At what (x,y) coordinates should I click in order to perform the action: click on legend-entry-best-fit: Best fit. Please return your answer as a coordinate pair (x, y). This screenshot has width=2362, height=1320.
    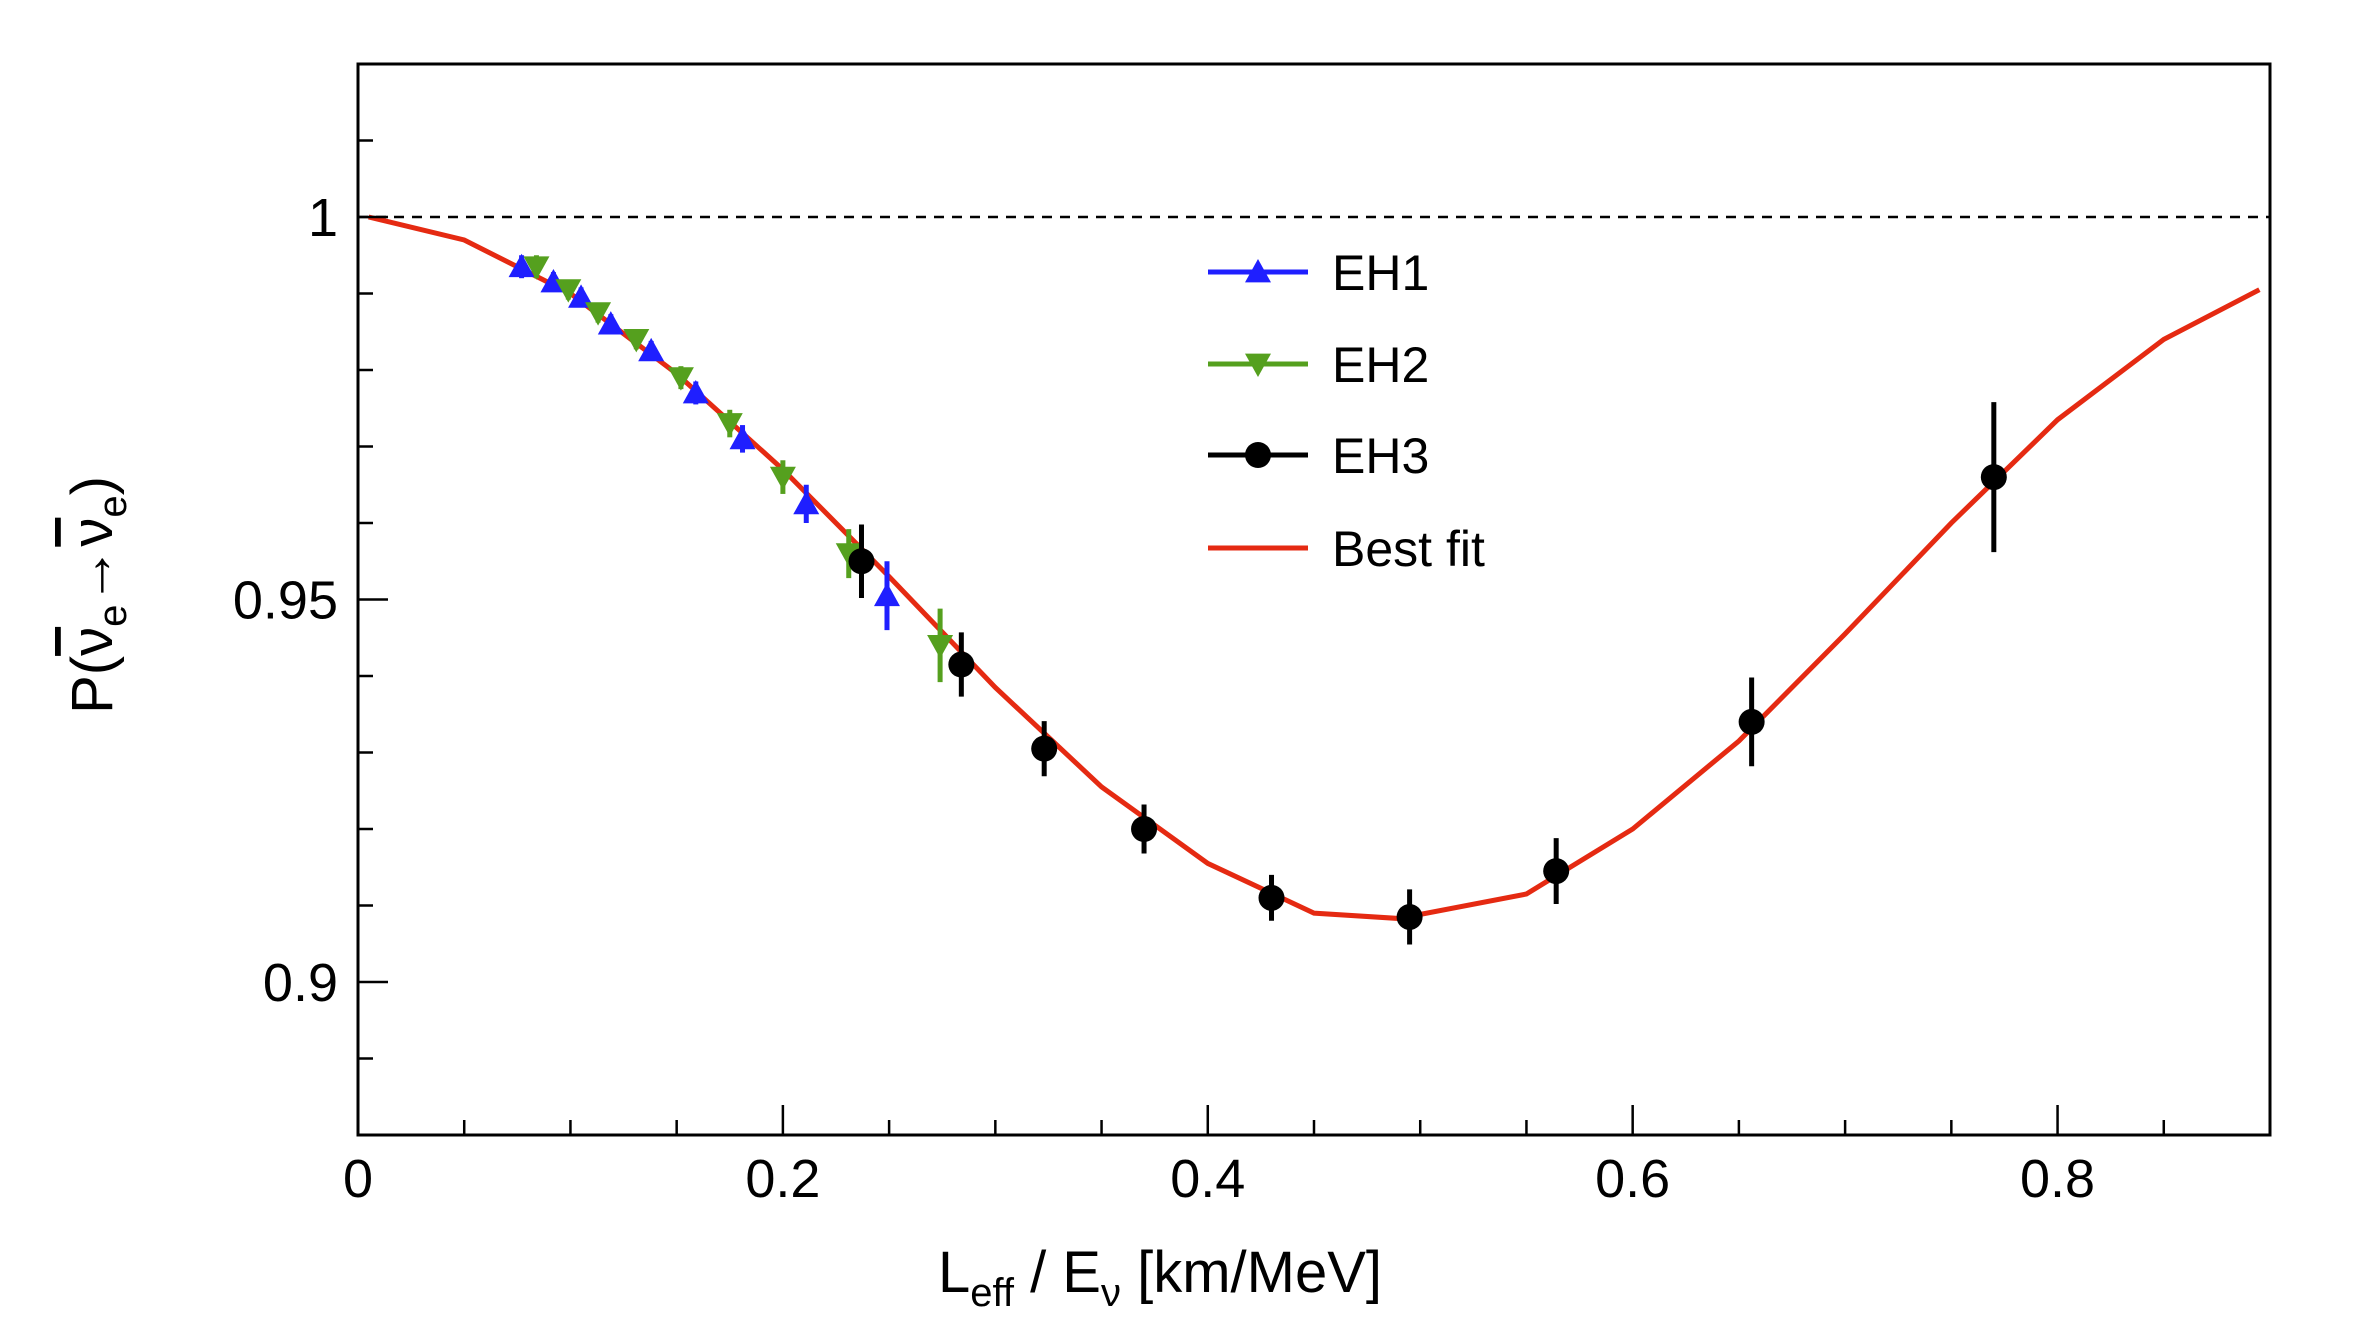
    Looking at the image, I should click on (1346, 549).